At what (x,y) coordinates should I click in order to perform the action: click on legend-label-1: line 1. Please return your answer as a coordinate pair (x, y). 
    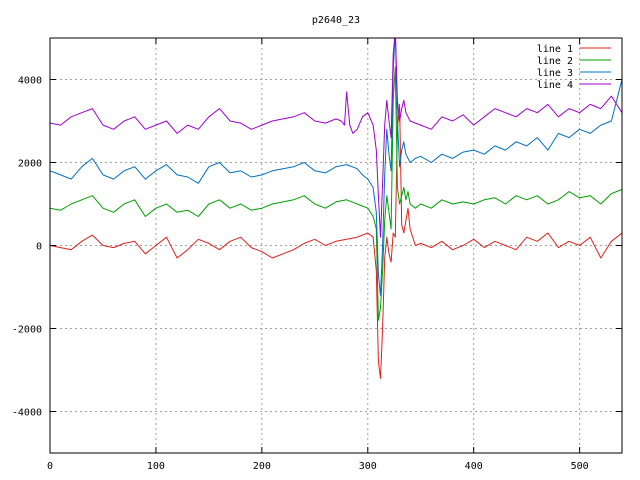
    Looking at the image, I should click on (555, 49).